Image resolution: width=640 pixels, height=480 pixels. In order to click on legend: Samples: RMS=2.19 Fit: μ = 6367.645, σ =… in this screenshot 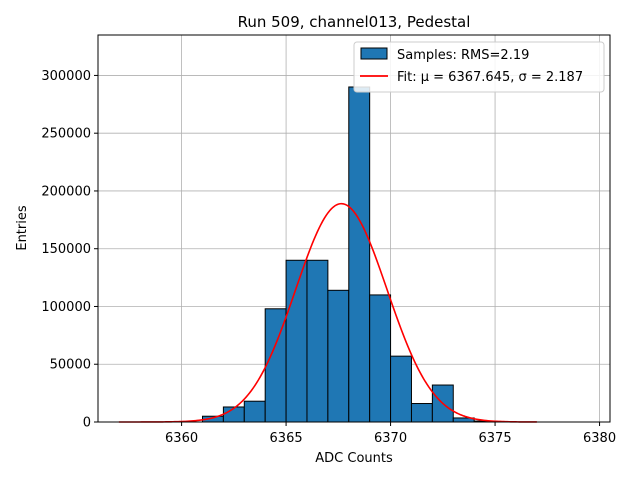, I will do `click(479, 67)`.